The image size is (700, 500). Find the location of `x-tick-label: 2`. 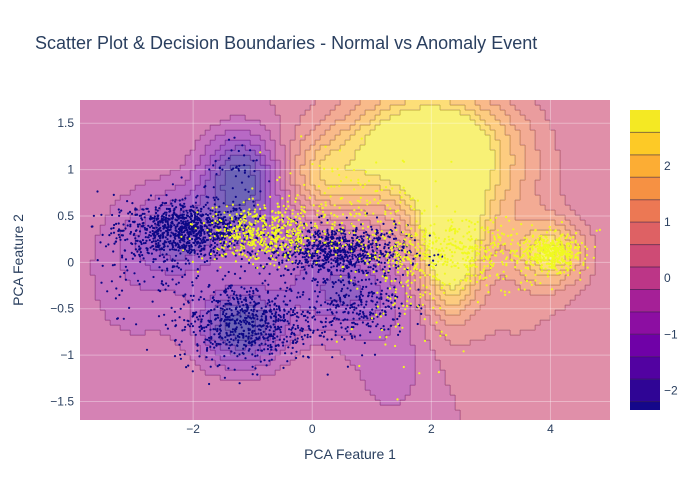

x-tick-label: 2 is located at coordinates (431, 429).